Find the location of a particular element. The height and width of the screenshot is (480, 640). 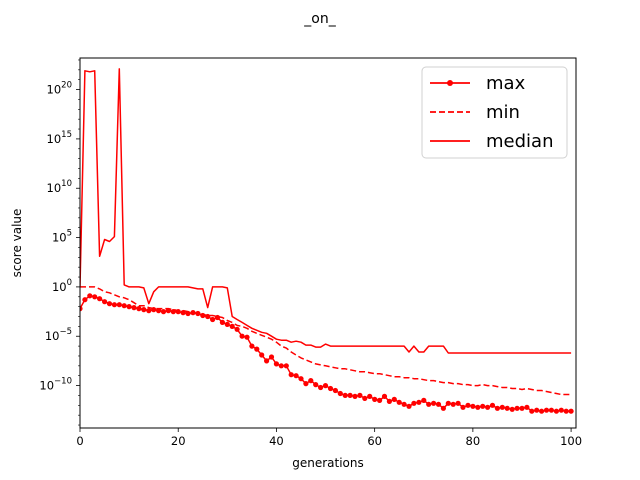

y-tick-label: 10⁻⁵ is located at coordinates (58, 335).